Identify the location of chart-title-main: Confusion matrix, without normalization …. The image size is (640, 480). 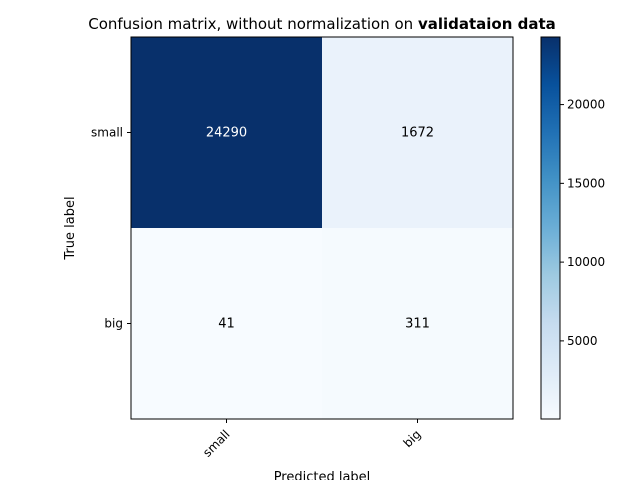
(253, 24).